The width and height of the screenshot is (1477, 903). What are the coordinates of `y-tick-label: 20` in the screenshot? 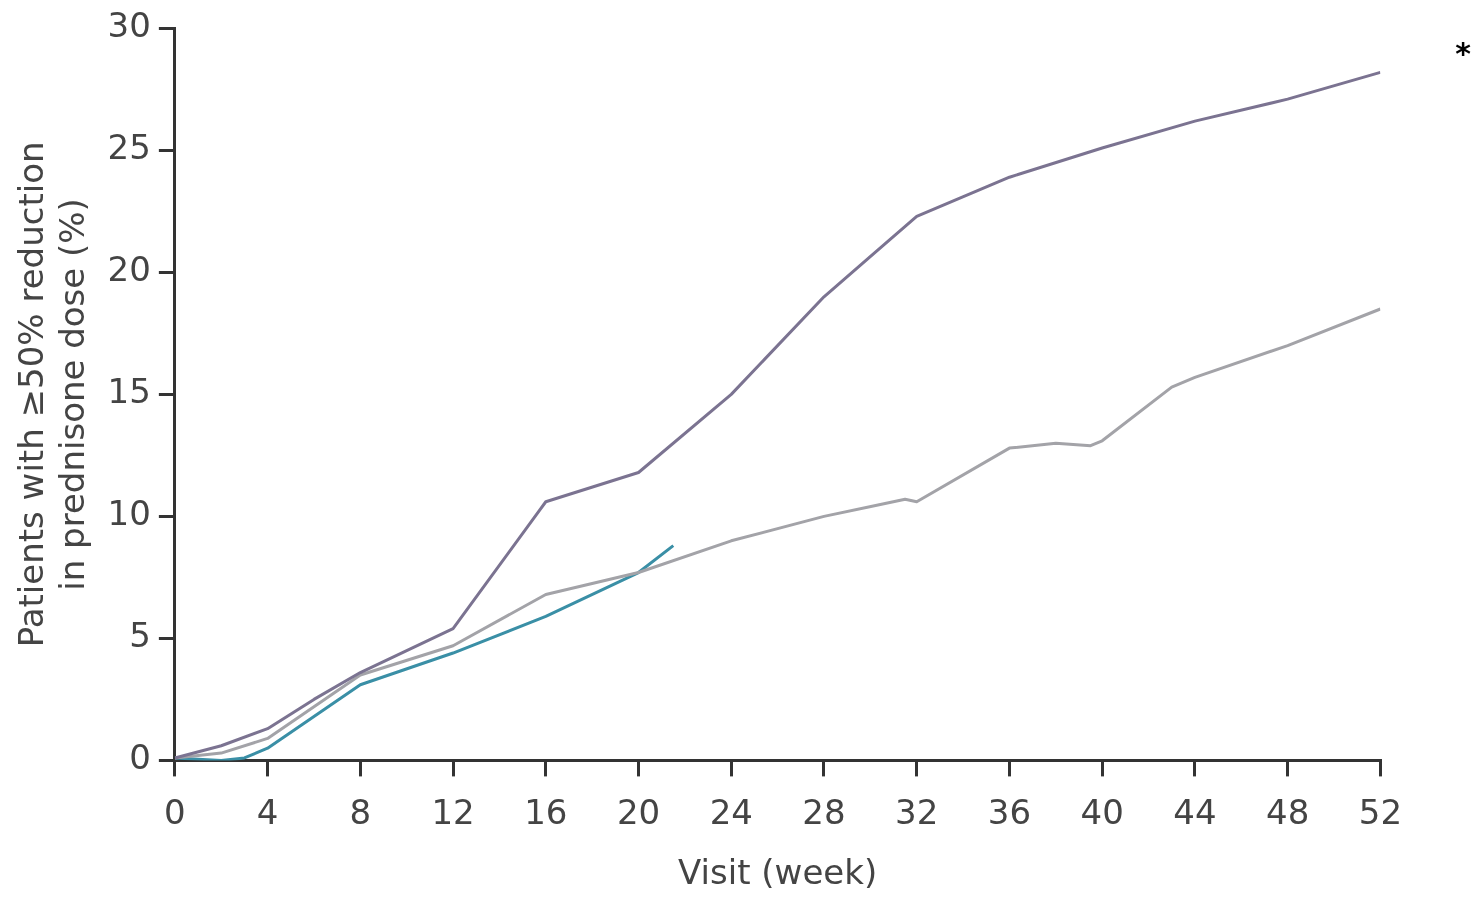 It's located at (129, 269).